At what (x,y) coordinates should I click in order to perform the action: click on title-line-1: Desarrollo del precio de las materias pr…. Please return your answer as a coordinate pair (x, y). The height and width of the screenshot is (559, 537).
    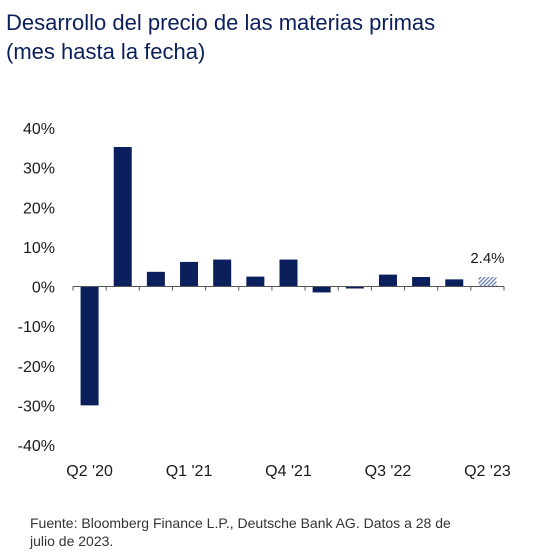
    Looking at the image, I should click on (221, 22).